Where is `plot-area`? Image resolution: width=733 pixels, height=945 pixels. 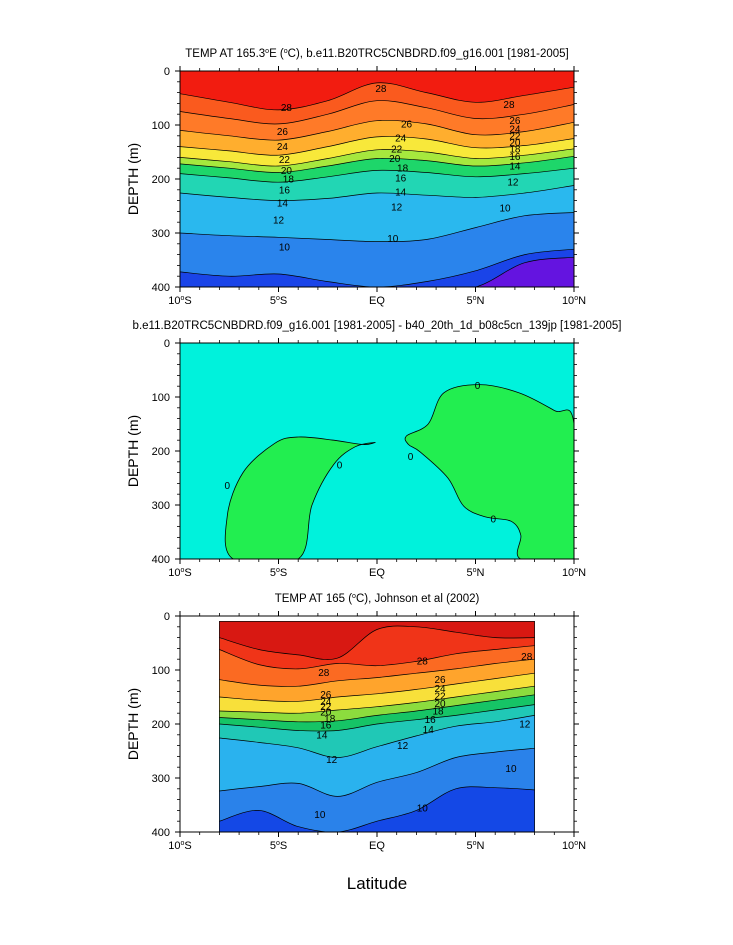
plot-area is located at coordinates (377, 724).